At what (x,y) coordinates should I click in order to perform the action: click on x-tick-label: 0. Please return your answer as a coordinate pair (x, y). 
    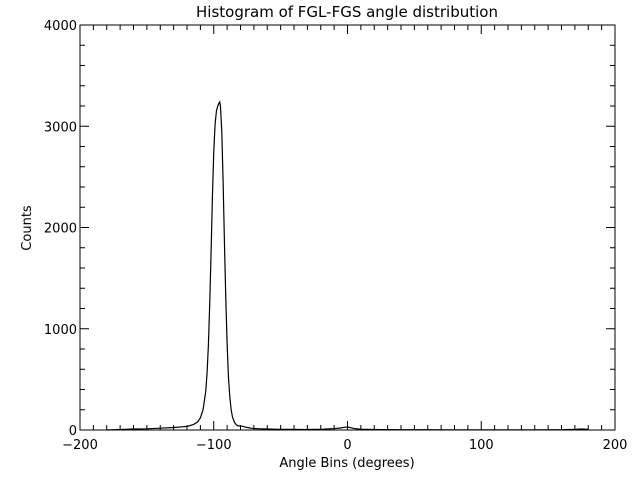
    Looking at the image, I should click on (347, 445).